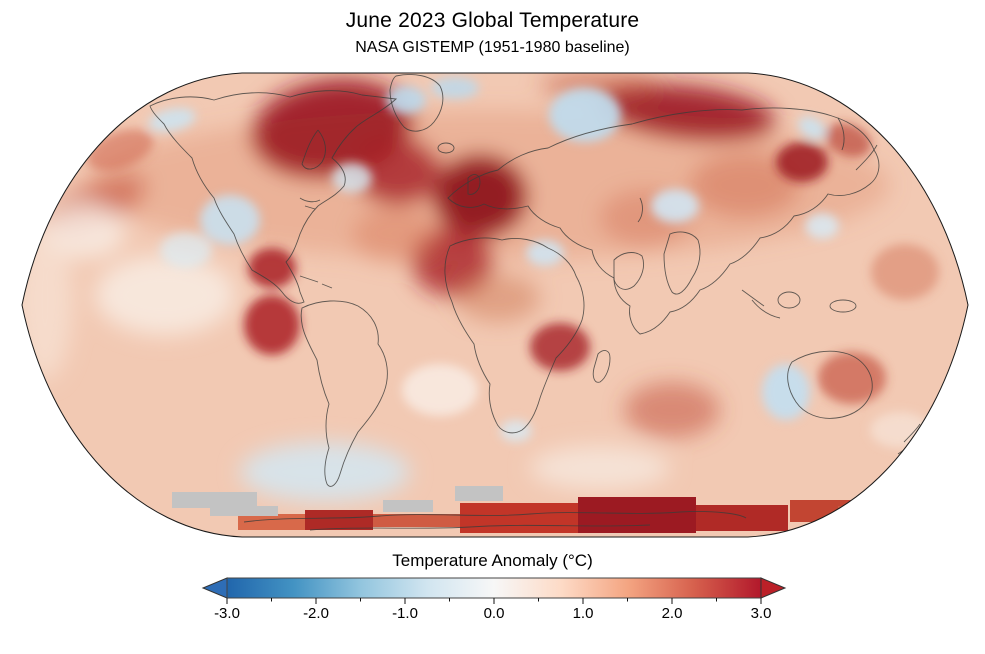 This screenshot has height=654, width=985. I want to click on coast-greenland, so click(416, 103).